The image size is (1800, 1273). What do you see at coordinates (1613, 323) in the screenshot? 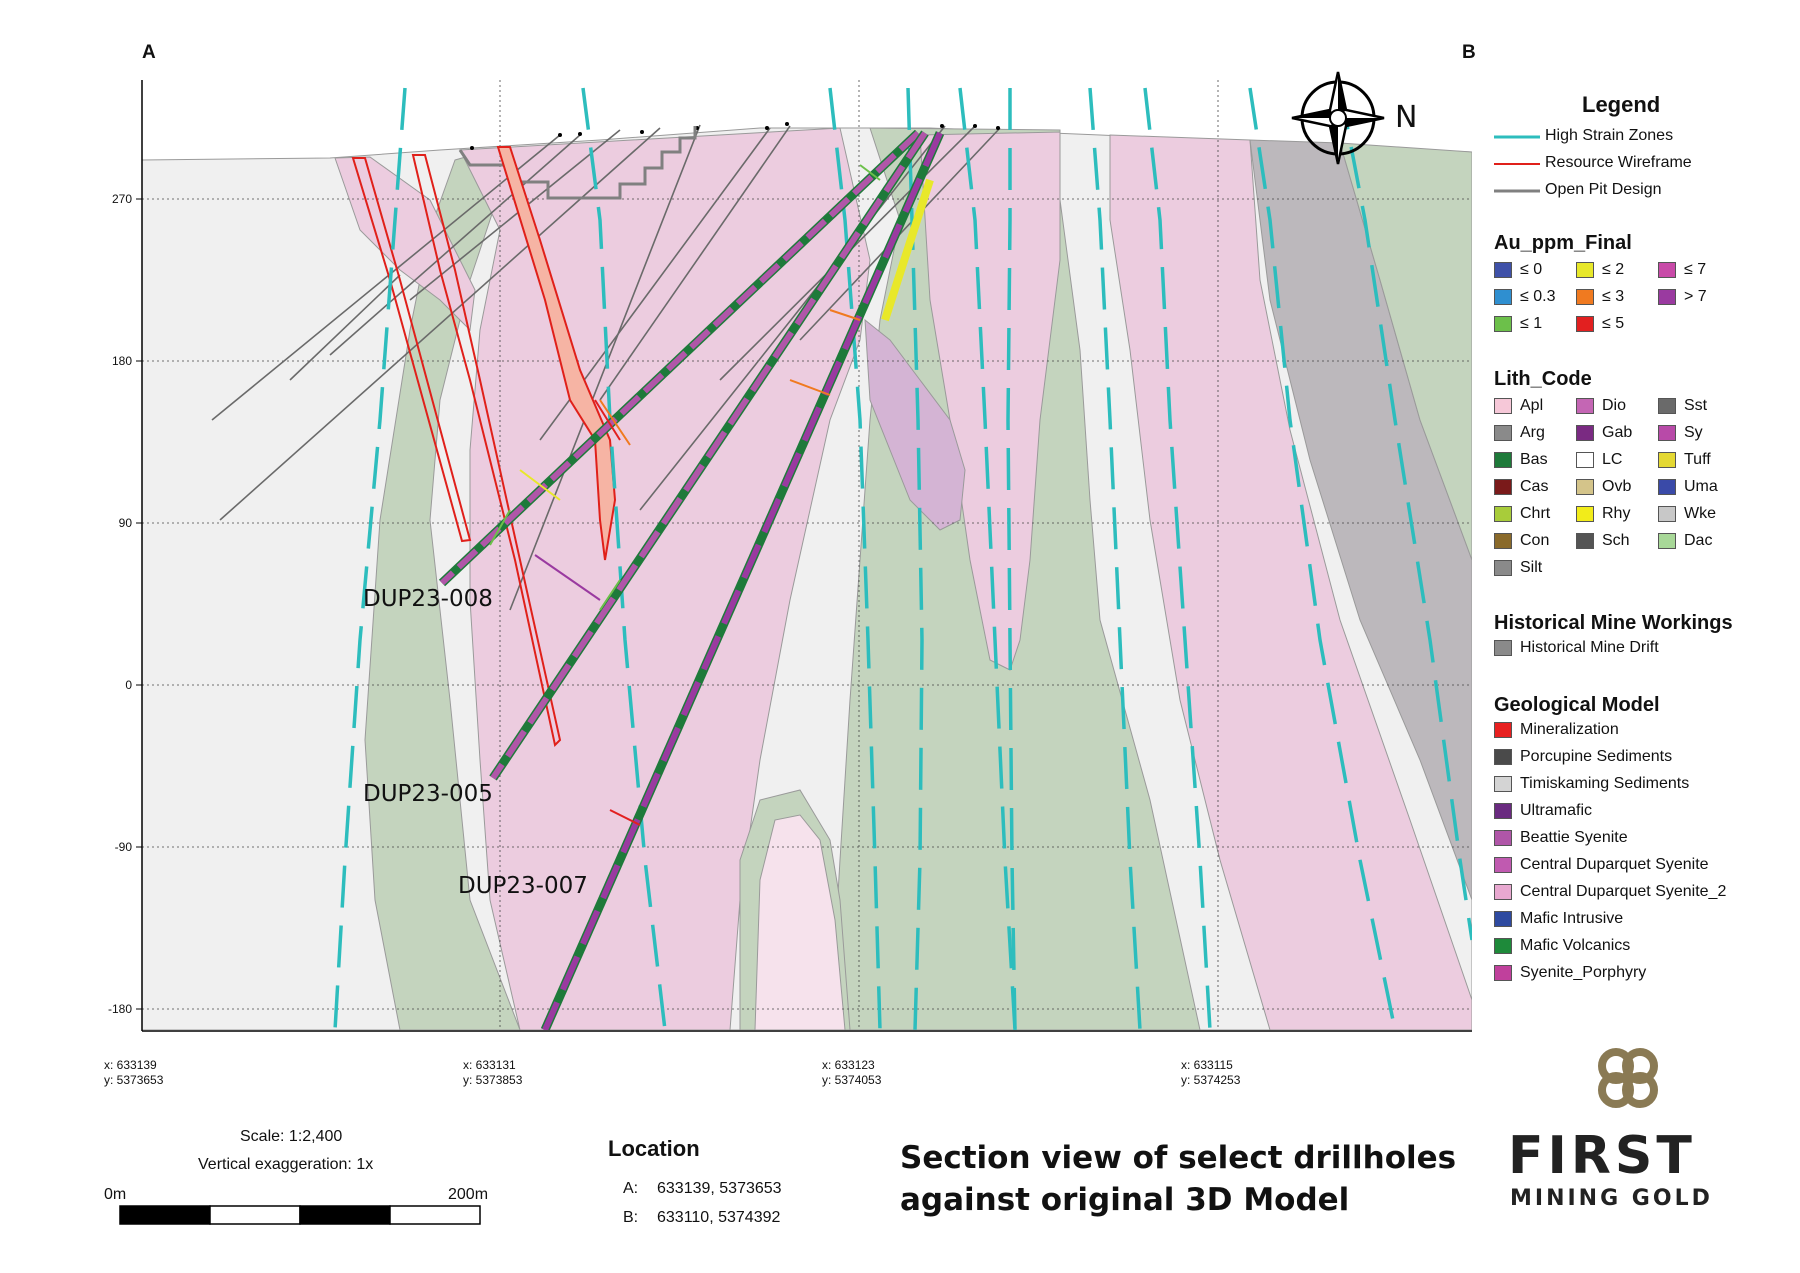
I see `legend-au-7-label: ≤ 5` at bounding box center [1613, 323].